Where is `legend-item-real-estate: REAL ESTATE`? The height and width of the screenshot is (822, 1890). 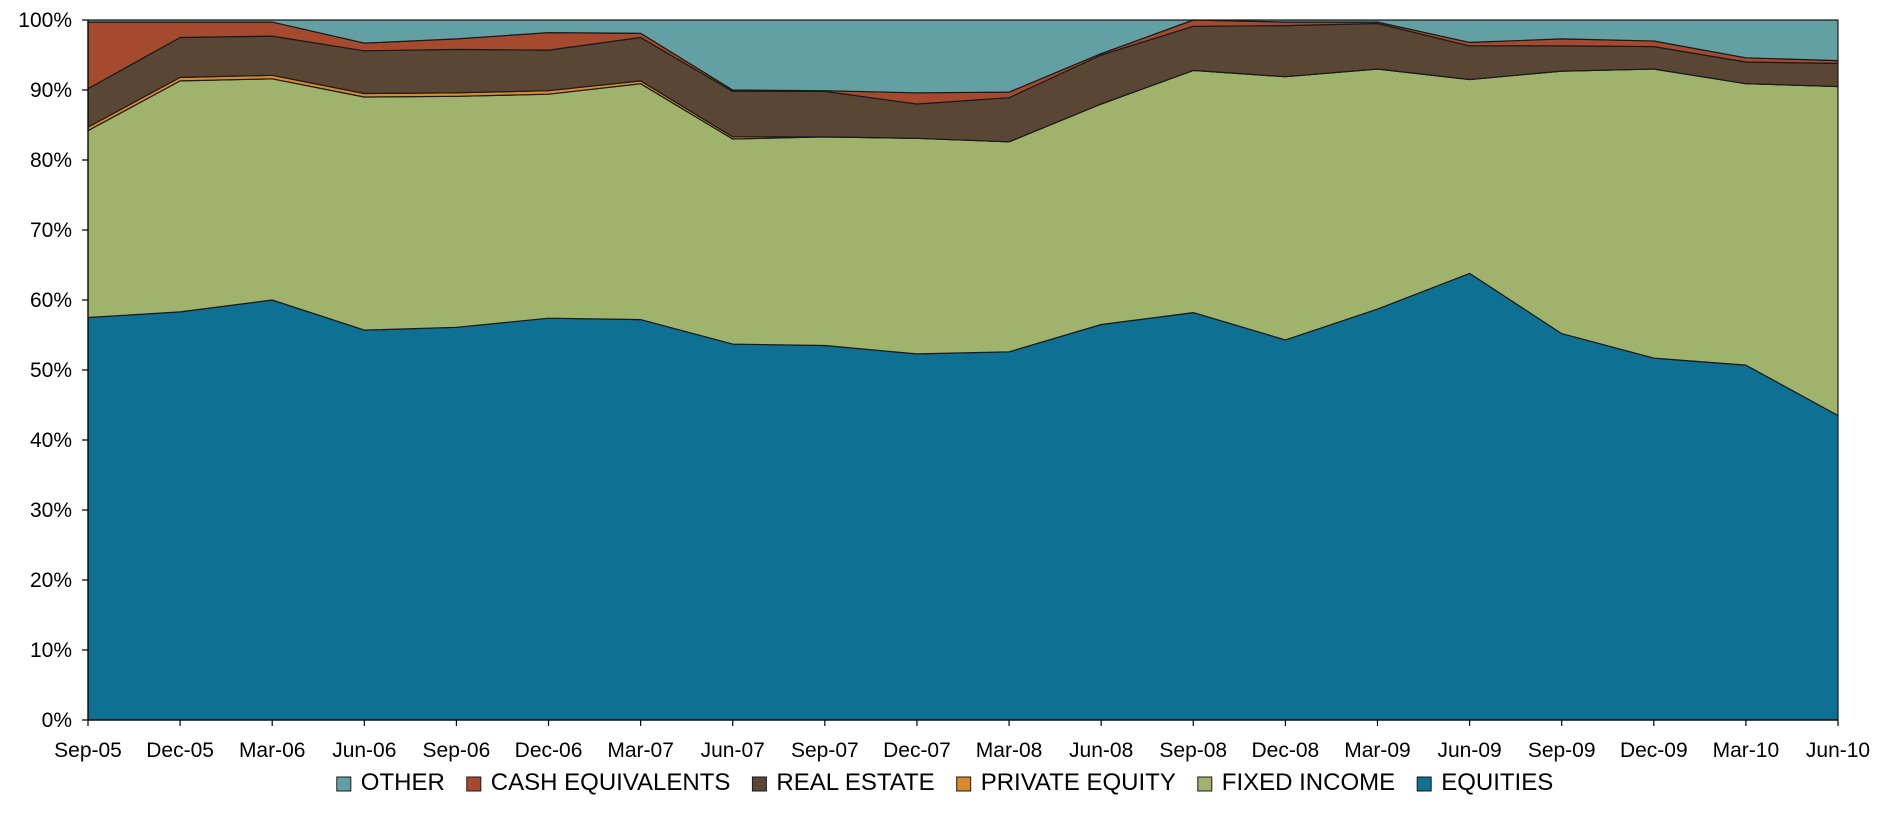
legend-item-real-estate: REAL ESTATE is located at coordinates (843, 782).